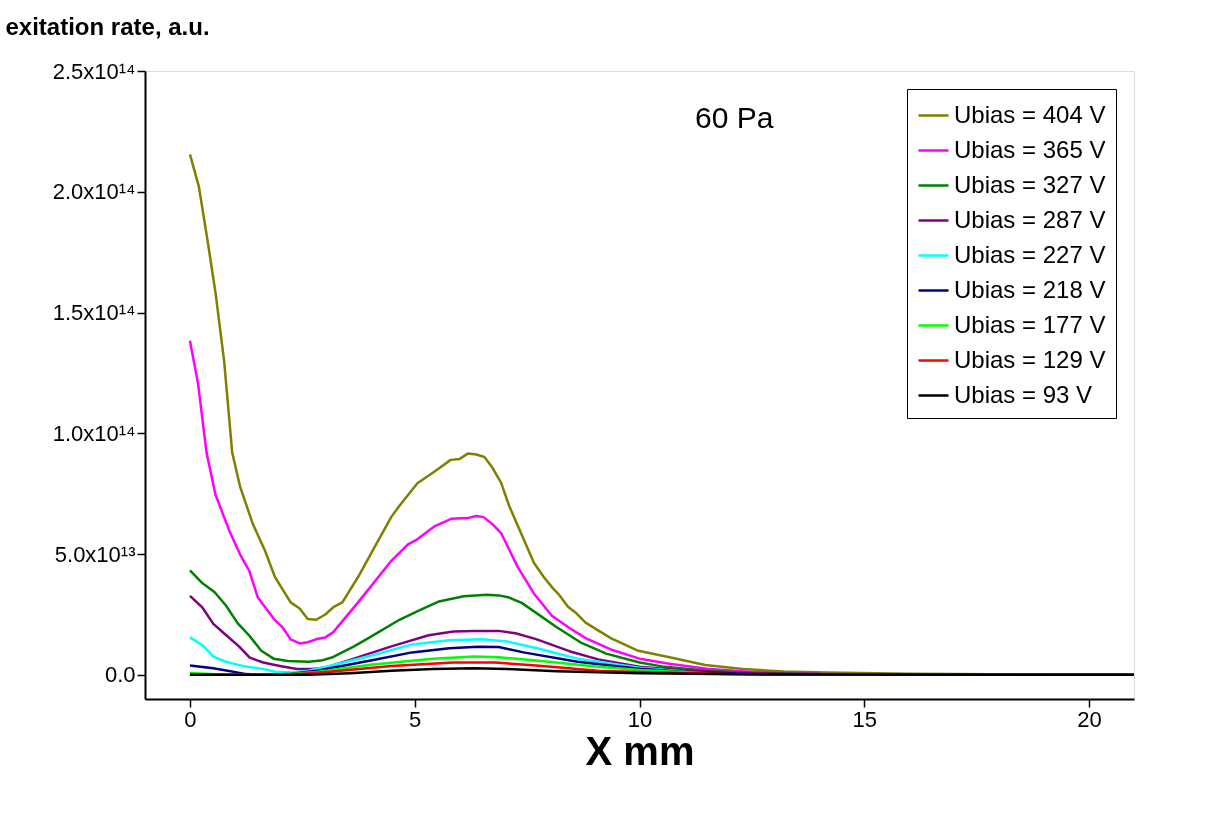  I want to click on legend-label: Ubias = 404 V, so click(1030, 114).